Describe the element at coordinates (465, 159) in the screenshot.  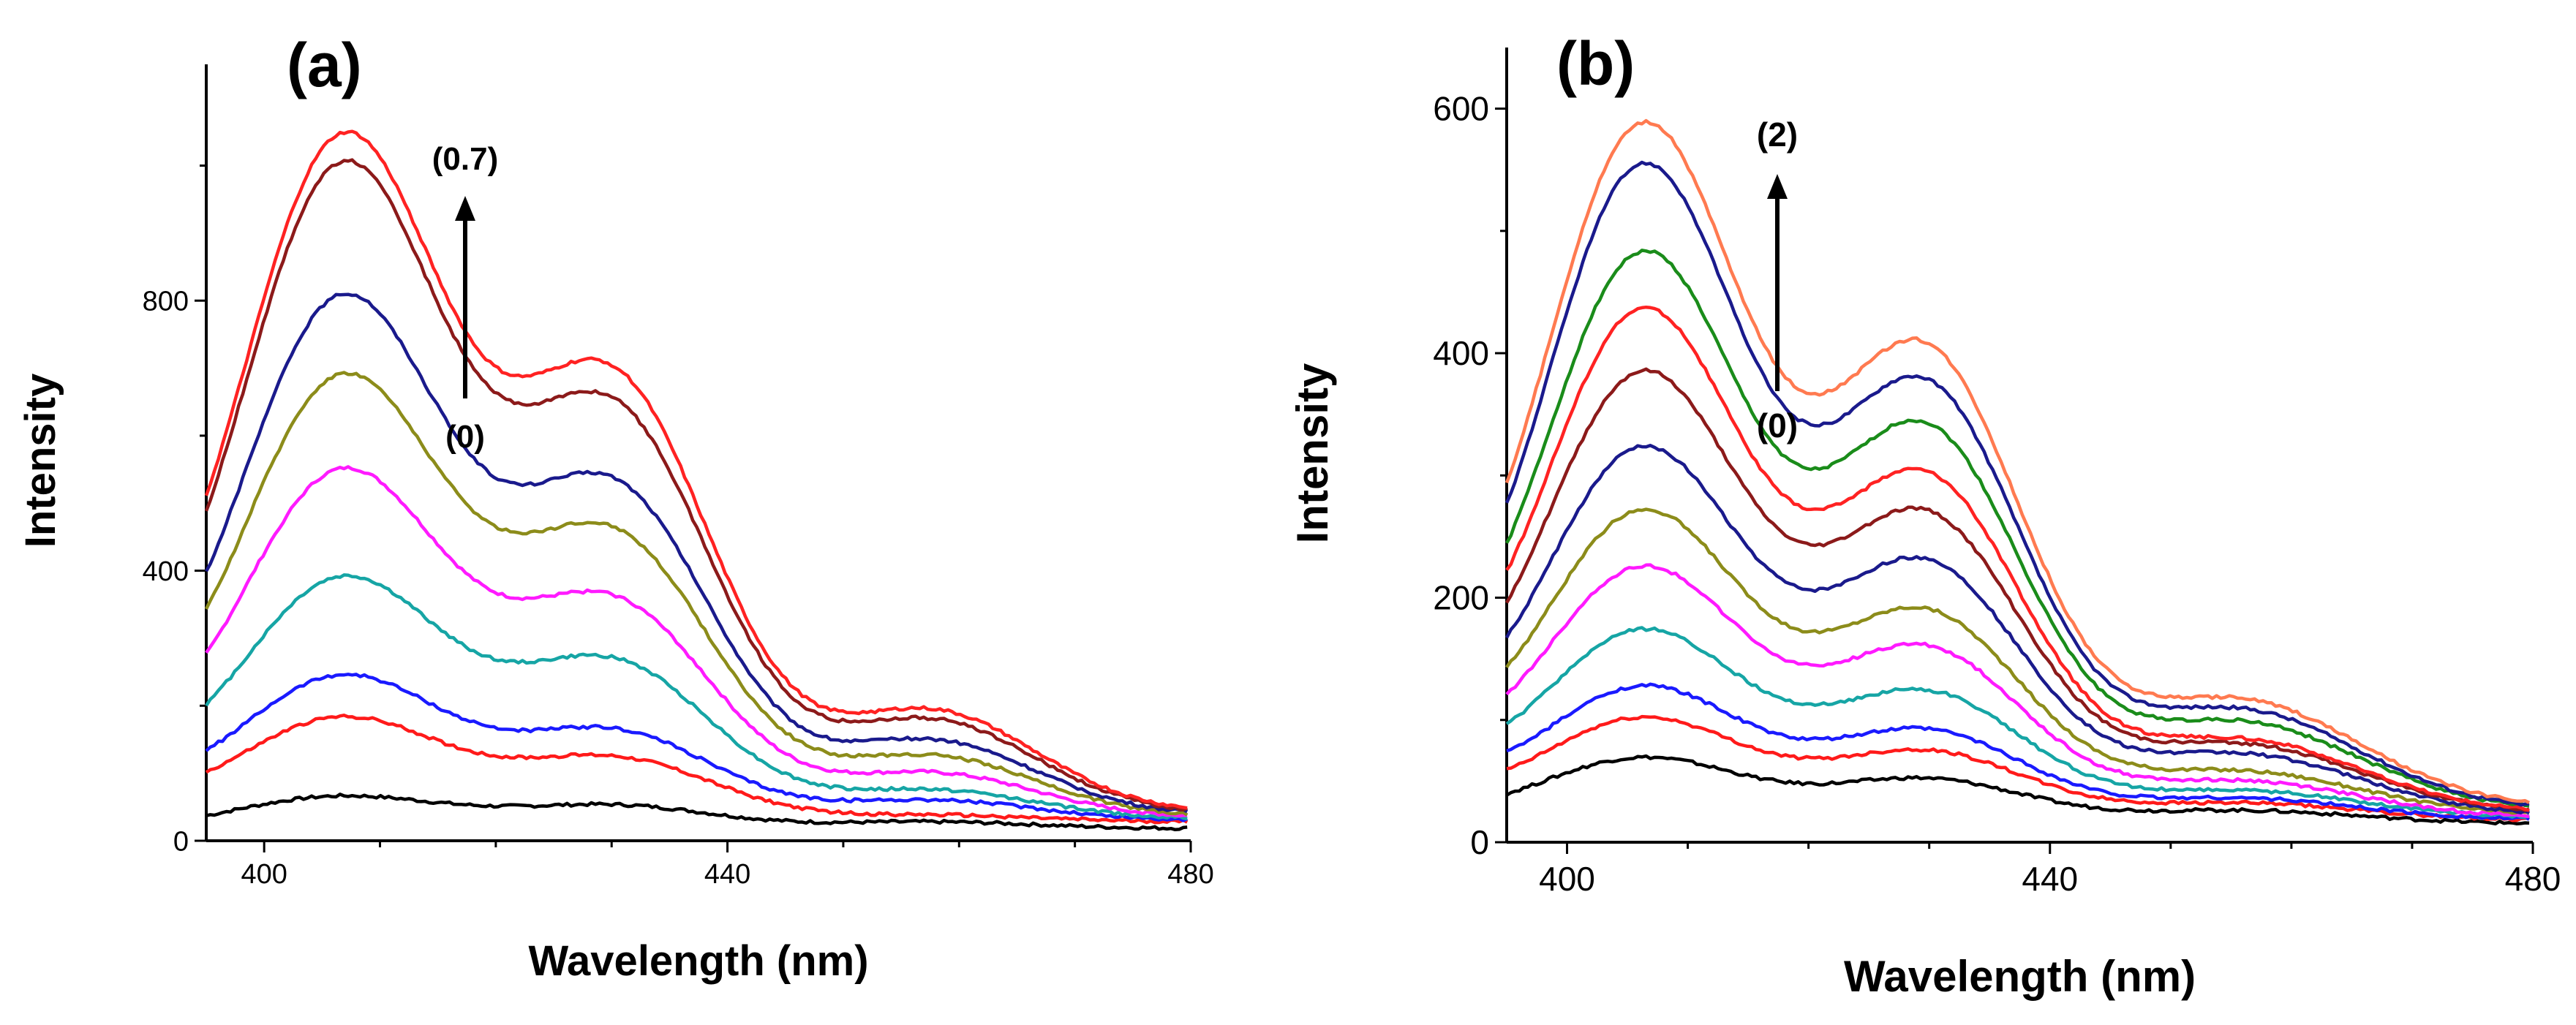
I see `arrow-end-label: (0.7)` at that location.